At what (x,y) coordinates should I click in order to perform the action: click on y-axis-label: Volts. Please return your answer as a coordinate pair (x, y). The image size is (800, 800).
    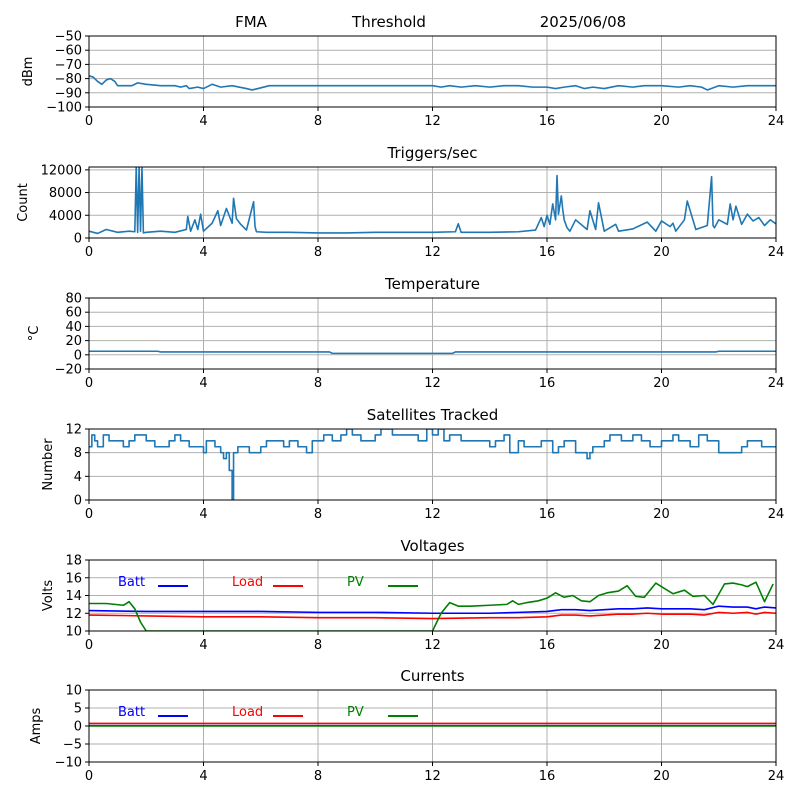
    Looking at the image, I should click on (48, 596).